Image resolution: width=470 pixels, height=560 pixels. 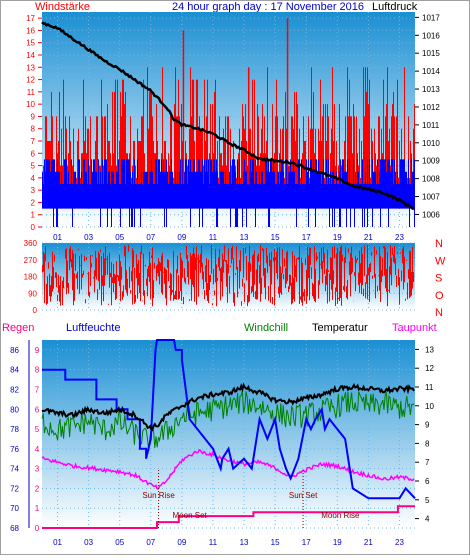 I want to click on rain-tick-label: 4, so click(x=37, y=449).